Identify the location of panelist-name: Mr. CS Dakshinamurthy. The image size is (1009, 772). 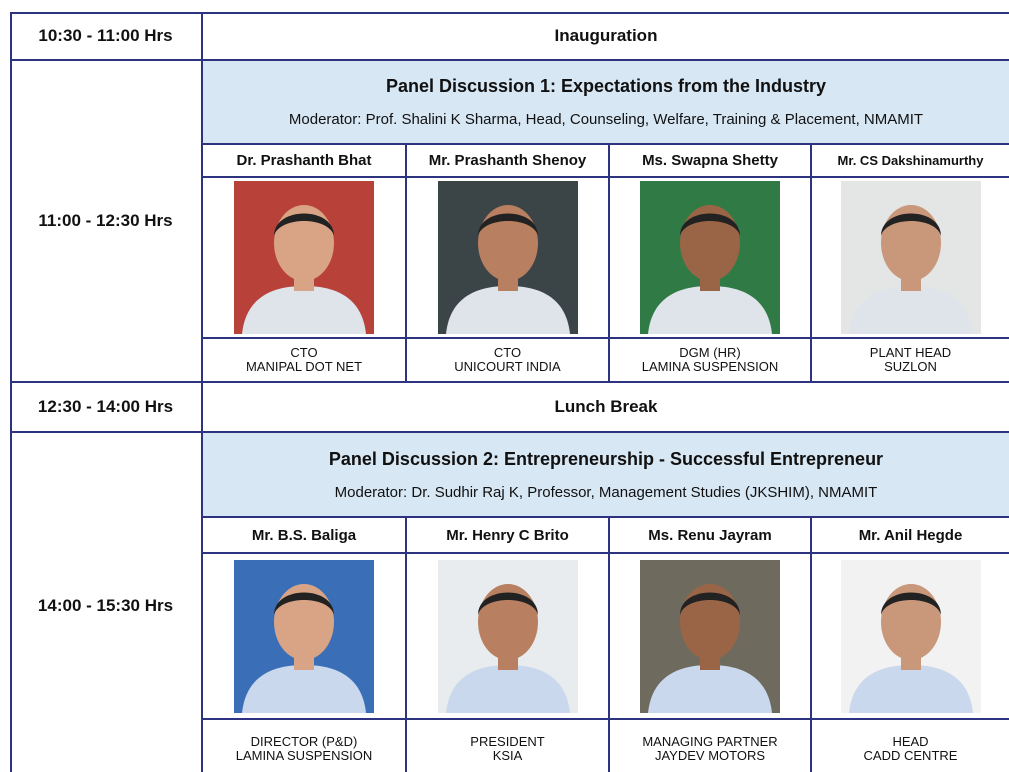
(910, 160).